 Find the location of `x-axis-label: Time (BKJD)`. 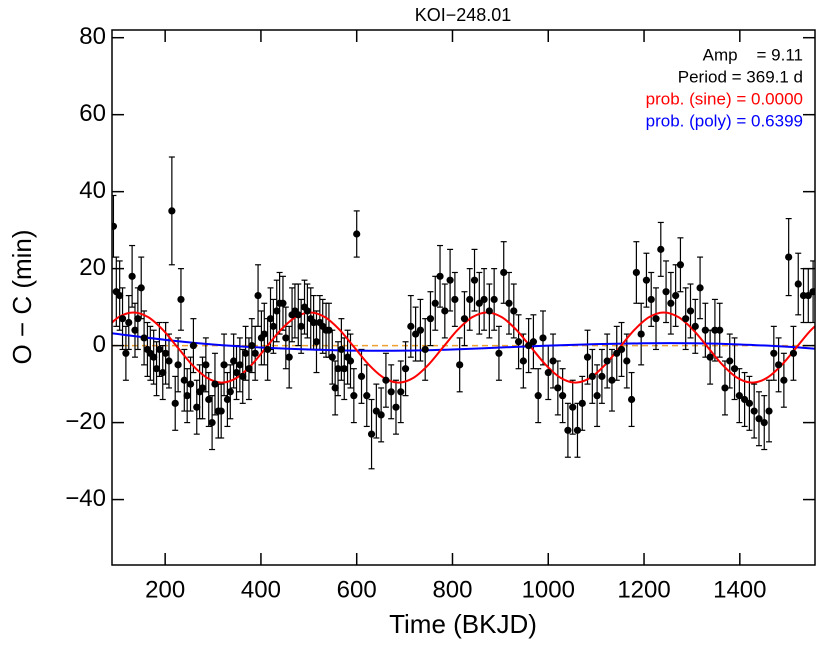

x-axis-label: Time (BKJD) is located at coordinates (463, 624).